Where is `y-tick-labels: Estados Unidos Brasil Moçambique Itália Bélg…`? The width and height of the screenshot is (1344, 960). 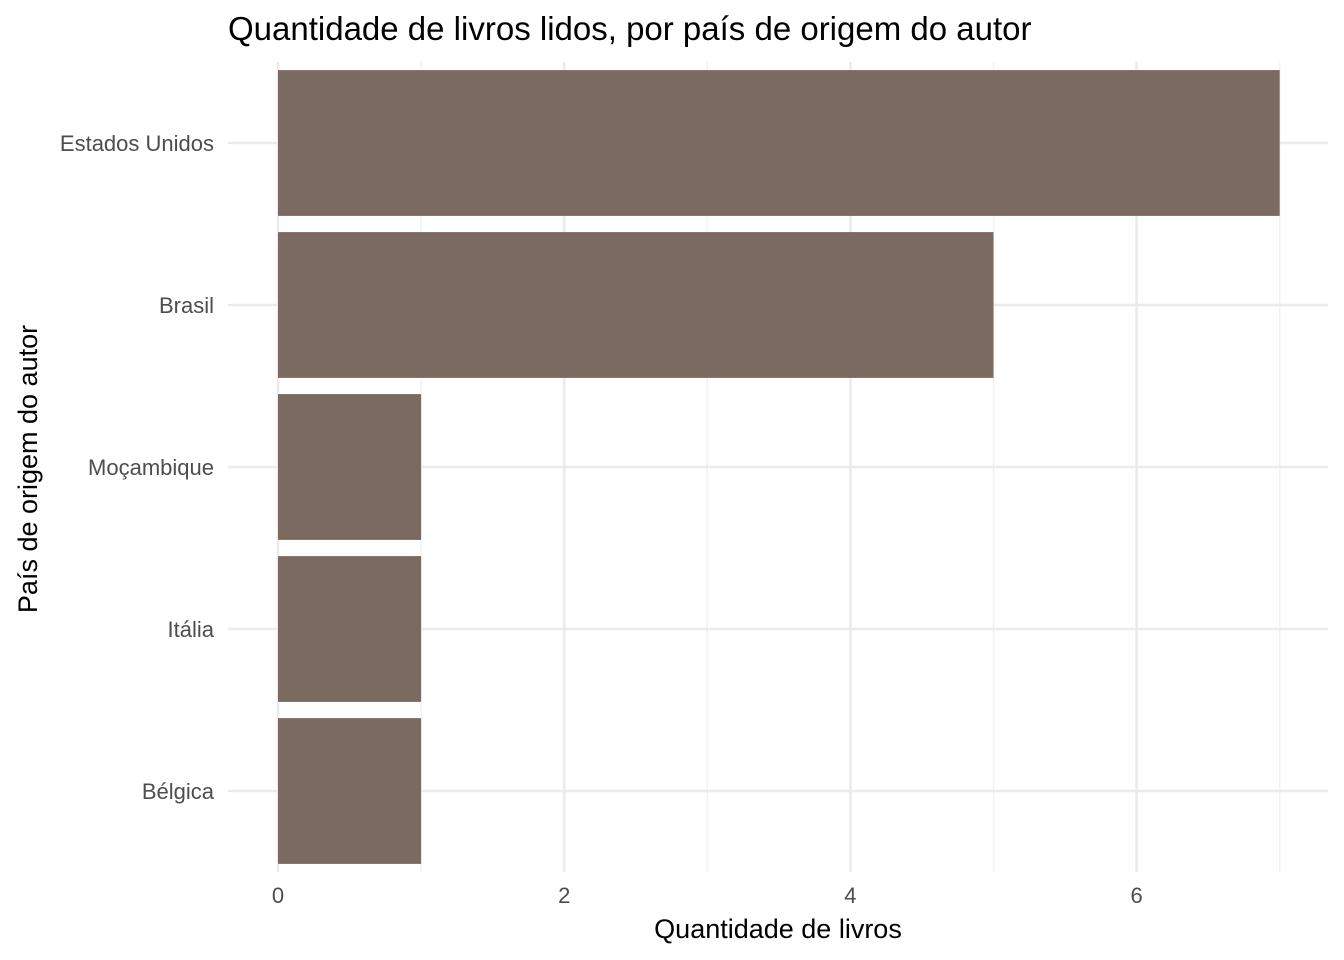
y-tick-labels: Estados Unidos Brasil Moçambique Itália Bélg… is located at coordinates (137, 467).